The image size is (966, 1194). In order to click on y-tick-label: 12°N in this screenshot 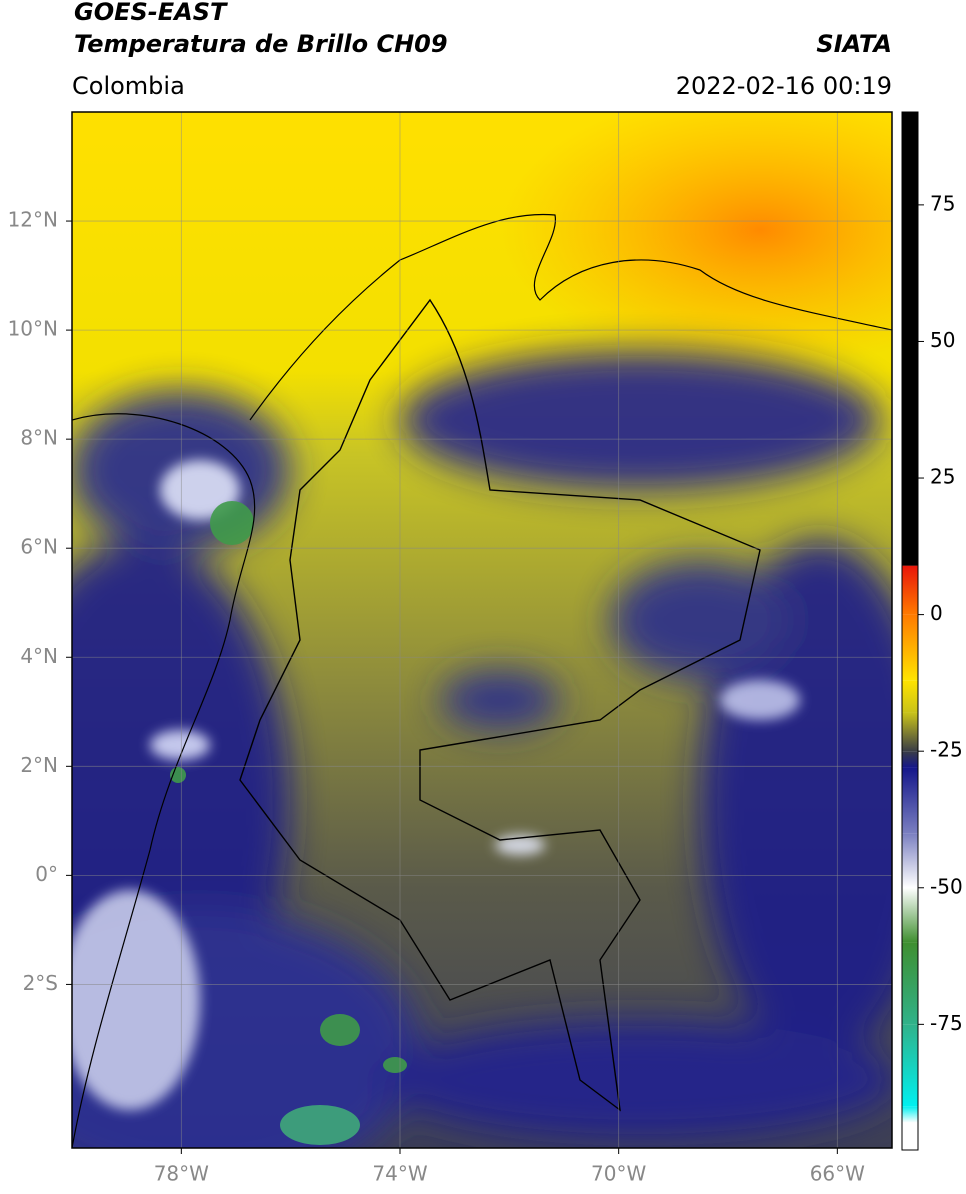, I will do `click(33, 220)`.